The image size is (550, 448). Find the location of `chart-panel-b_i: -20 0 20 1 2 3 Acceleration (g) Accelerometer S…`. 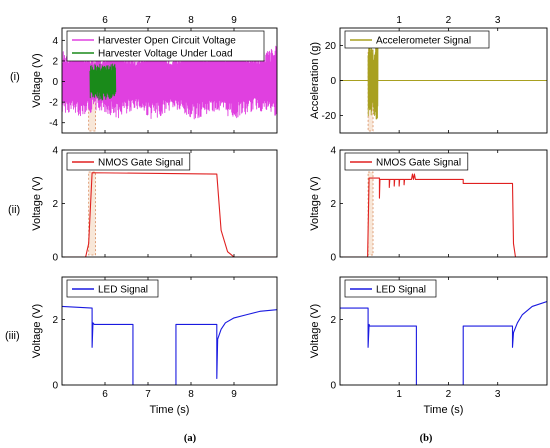

chart-panel-b_i: -20 0 20 1 2 3 Acceleration (g) Accelerometer S… is located at coordinates (428, 74).